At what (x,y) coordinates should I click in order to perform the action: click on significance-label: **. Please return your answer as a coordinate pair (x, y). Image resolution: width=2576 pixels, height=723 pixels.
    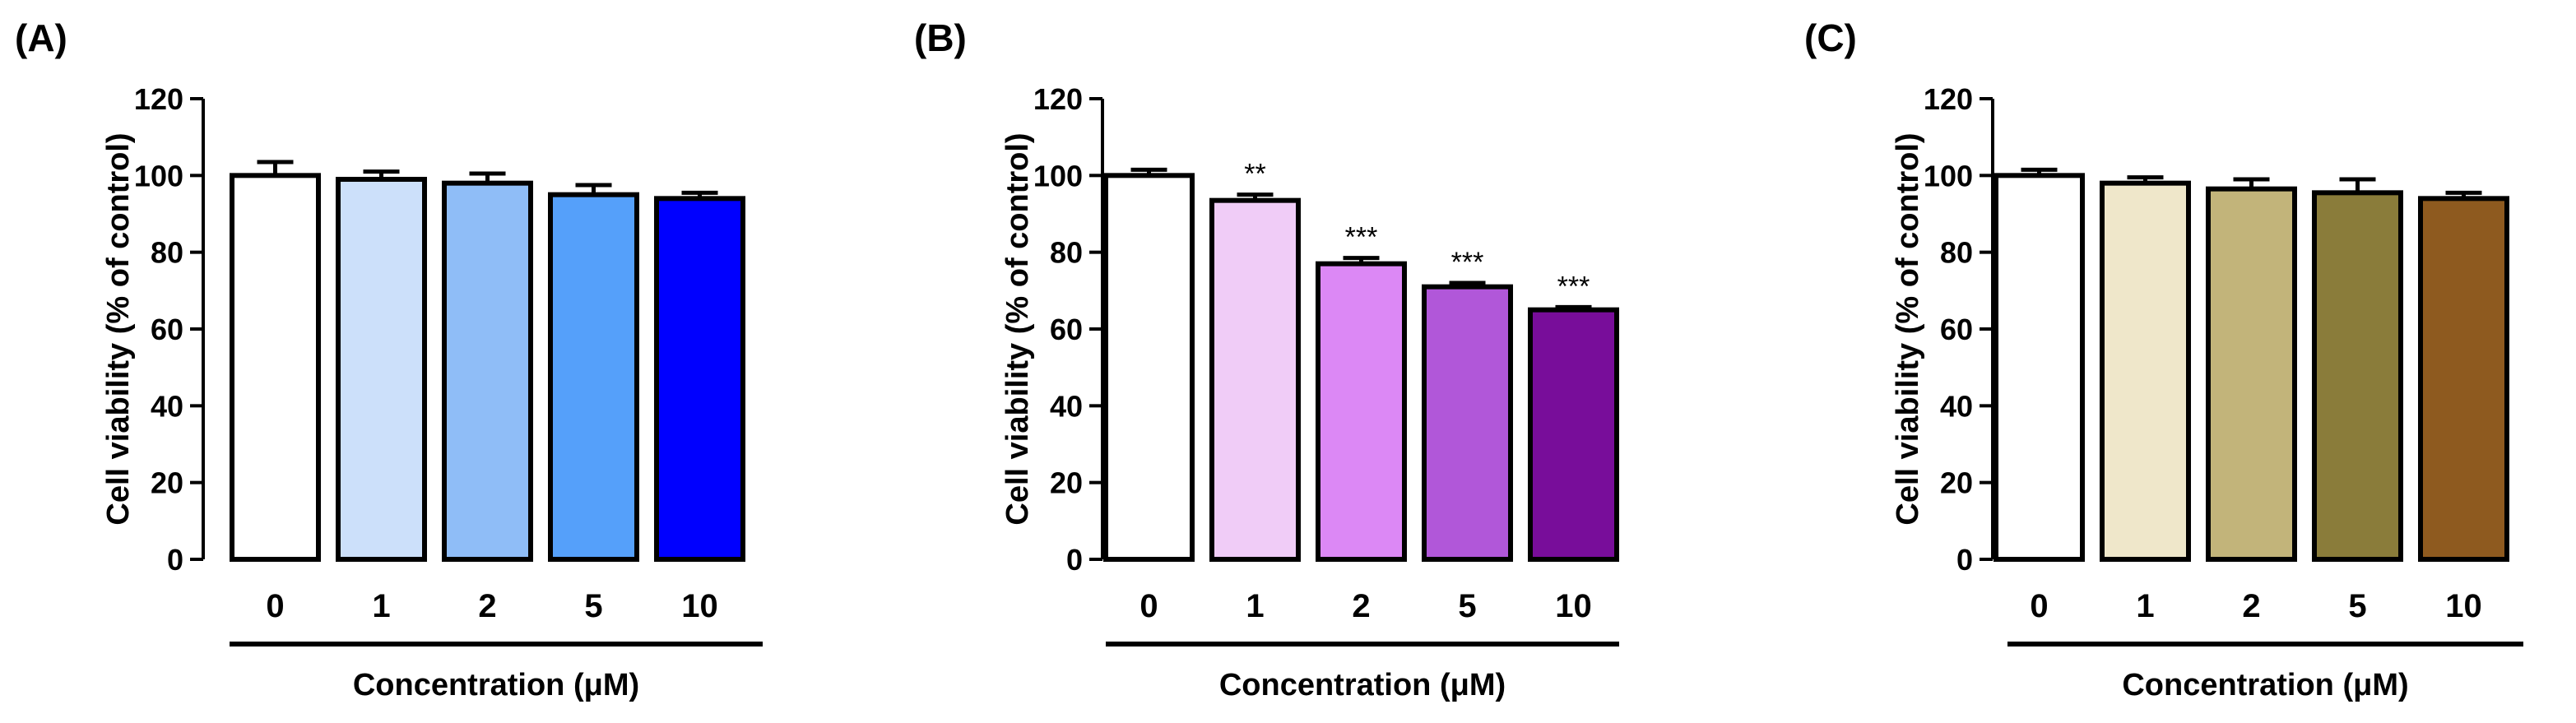
    Looking at the image, I should click on (1255, 174).